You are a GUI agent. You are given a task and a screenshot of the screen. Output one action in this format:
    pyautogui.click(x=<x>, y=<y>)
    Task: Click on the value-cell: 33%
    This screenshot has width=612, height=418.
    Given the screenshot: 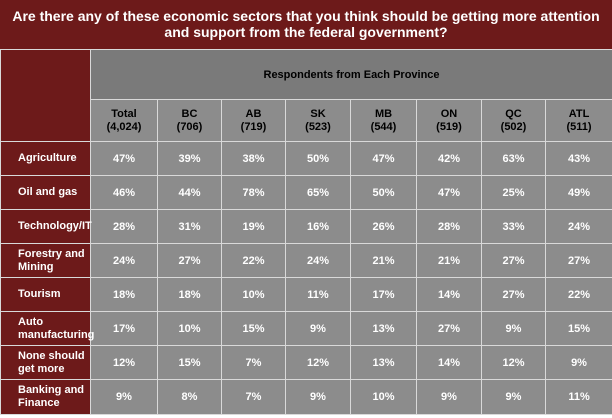 What is the action you would take?
    pyautogui.click(x=513, y=226)
    